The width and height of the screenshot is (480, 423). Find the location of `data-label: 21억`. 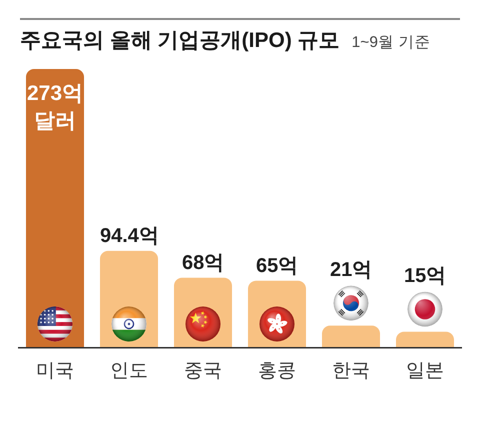

data-label: 21억 is located at coordinates (351, 270).